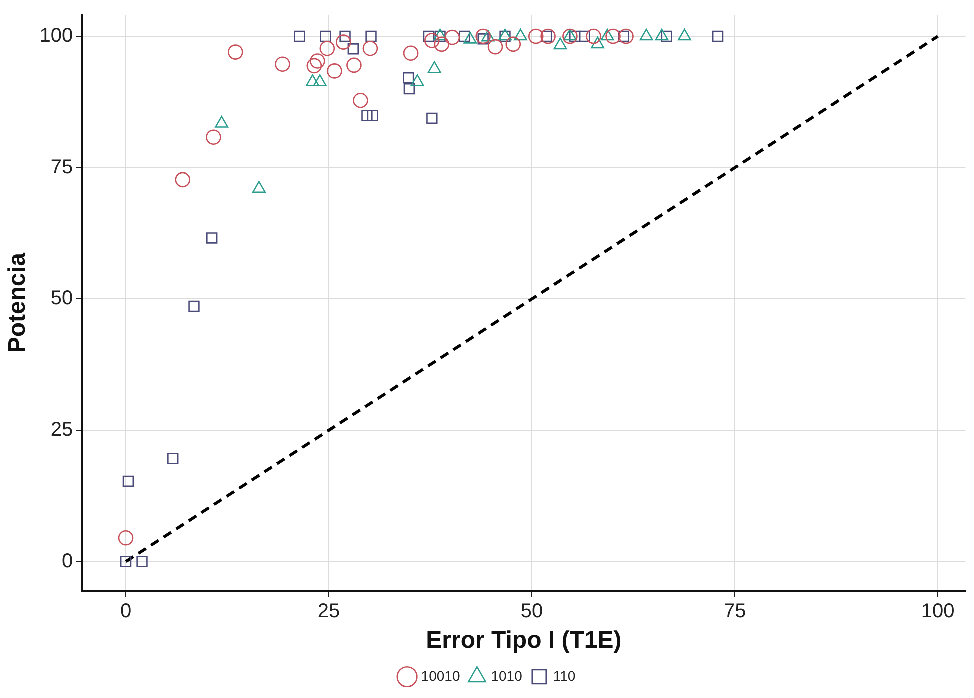 The width and height of the screenshot is (974, 698). Describe the element at coordinates (62, 167) in the screenshot. I see `y-tick-label: 75` at that location.